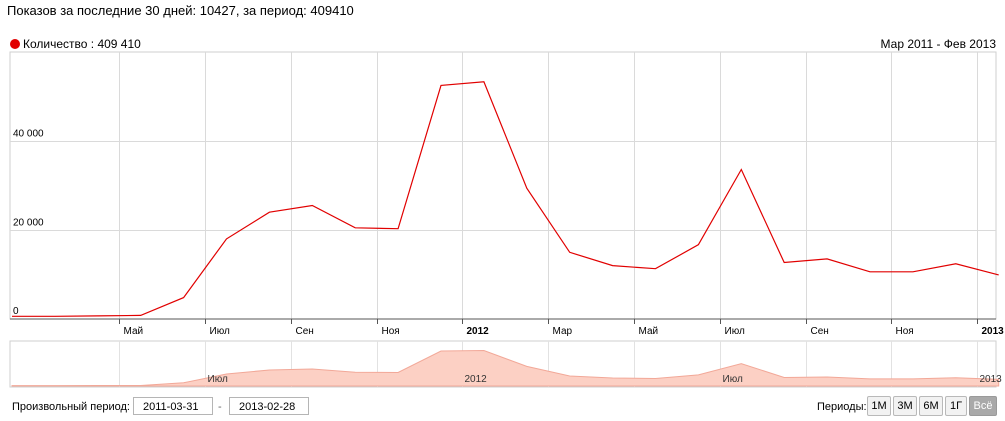  Describe the element at coordinates (905, 406) in the screenshot. I see `period-button-3m: 3М` at that location.